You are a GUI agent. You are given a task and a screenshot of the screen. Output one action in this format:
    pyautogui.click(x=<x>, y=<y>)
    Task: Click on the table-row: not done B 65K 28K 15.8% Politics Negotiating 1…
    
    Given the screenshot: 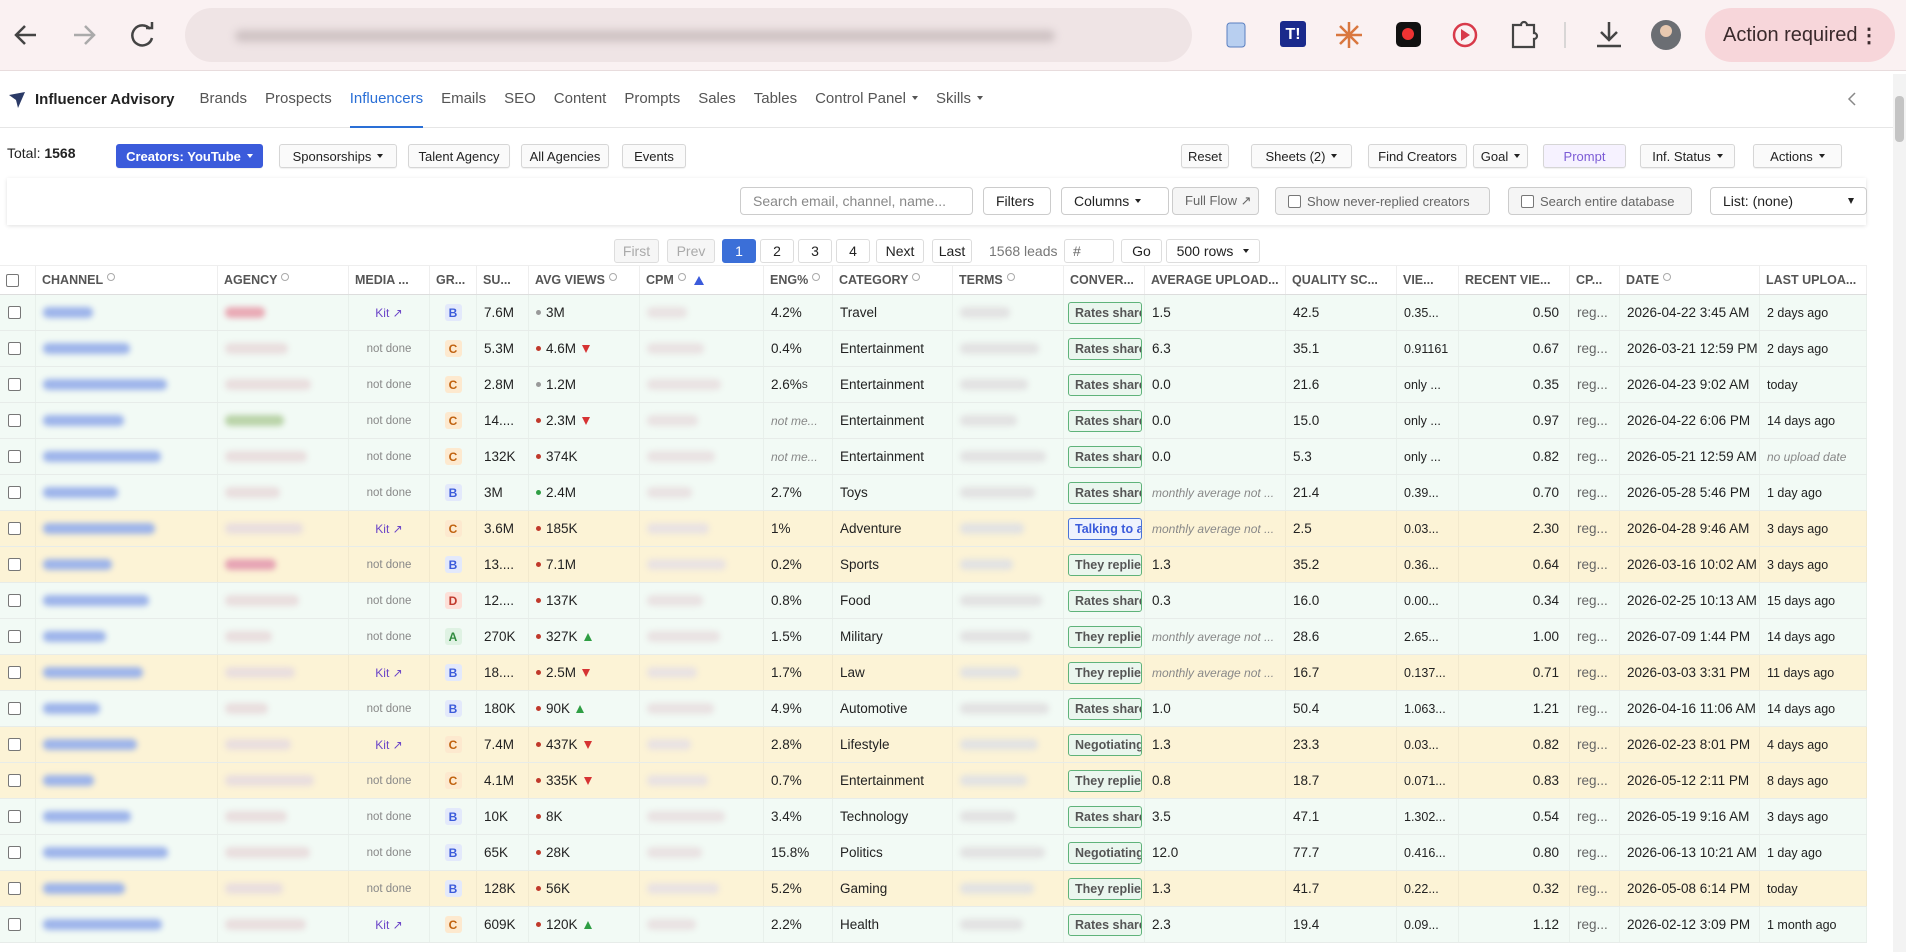 What is the action you would take?
    pyautogui.click(x=933, y=853)
    